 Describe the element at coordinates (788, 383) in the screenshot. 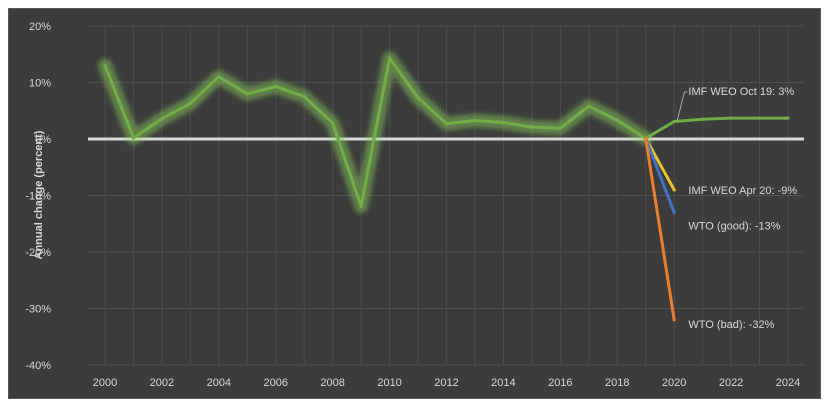

I see `x-tick-label: 2024` at that location.